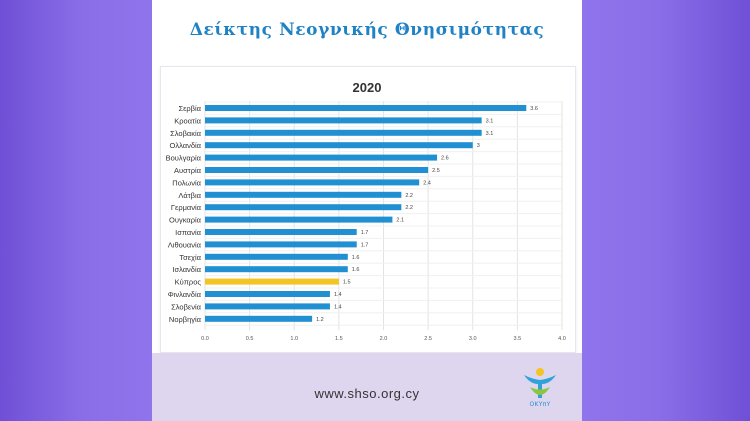  Describe the element at coordinates (473, 339) in the screenshot. I see `x-tick-label: 3.0` at that location.